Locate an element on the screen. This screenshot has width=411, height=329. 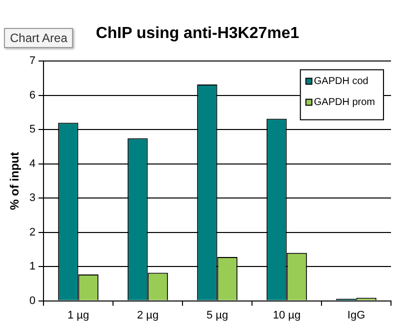
y-tick-label: 4 is located at coordinates (32, 164).